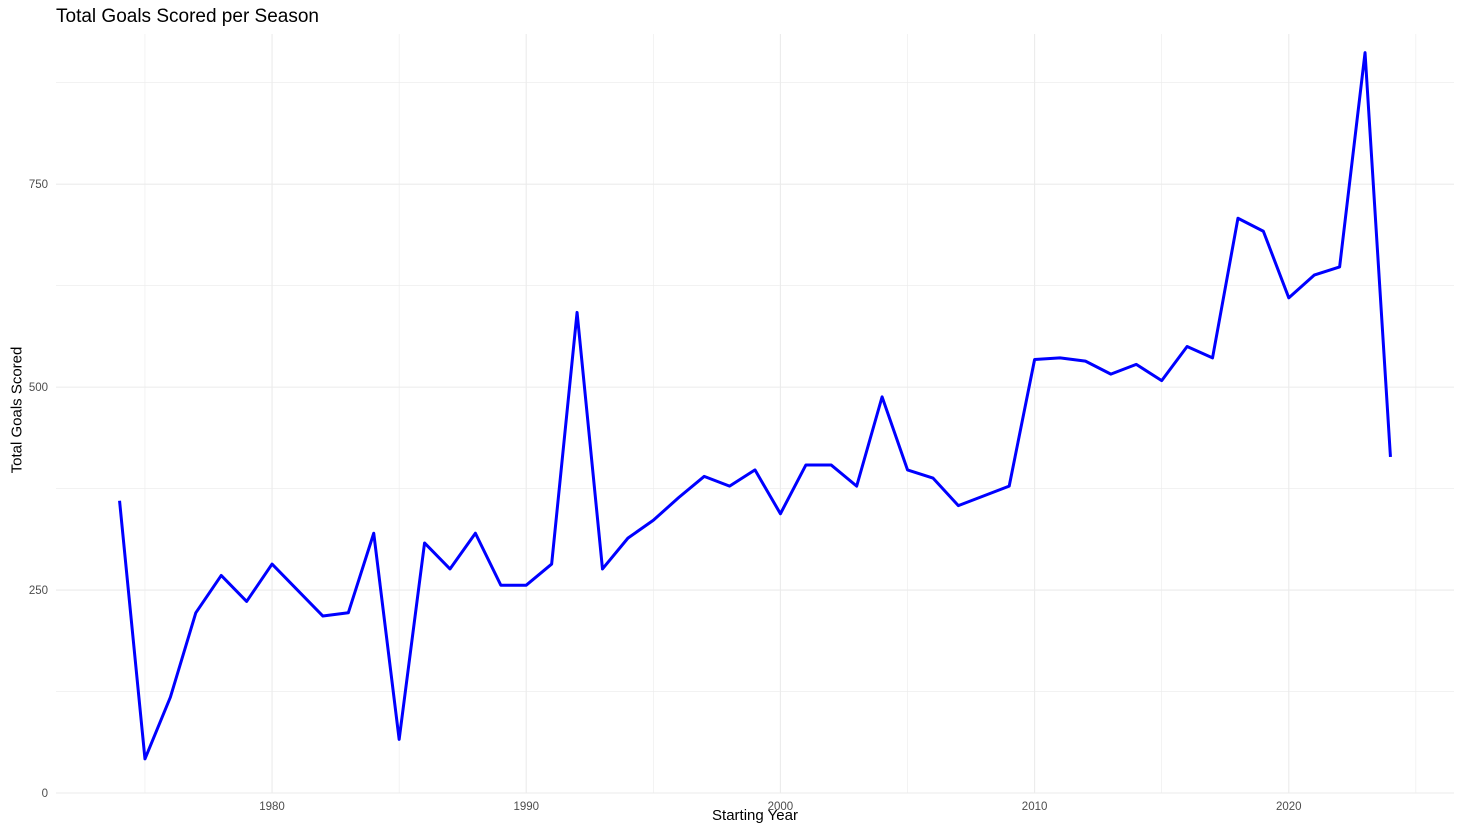 The width and height of the screenshot is (1462, 834). Describe the element at coordinates (38, 388) in the screenshot. I see `y-tick-label: 500` at that location.